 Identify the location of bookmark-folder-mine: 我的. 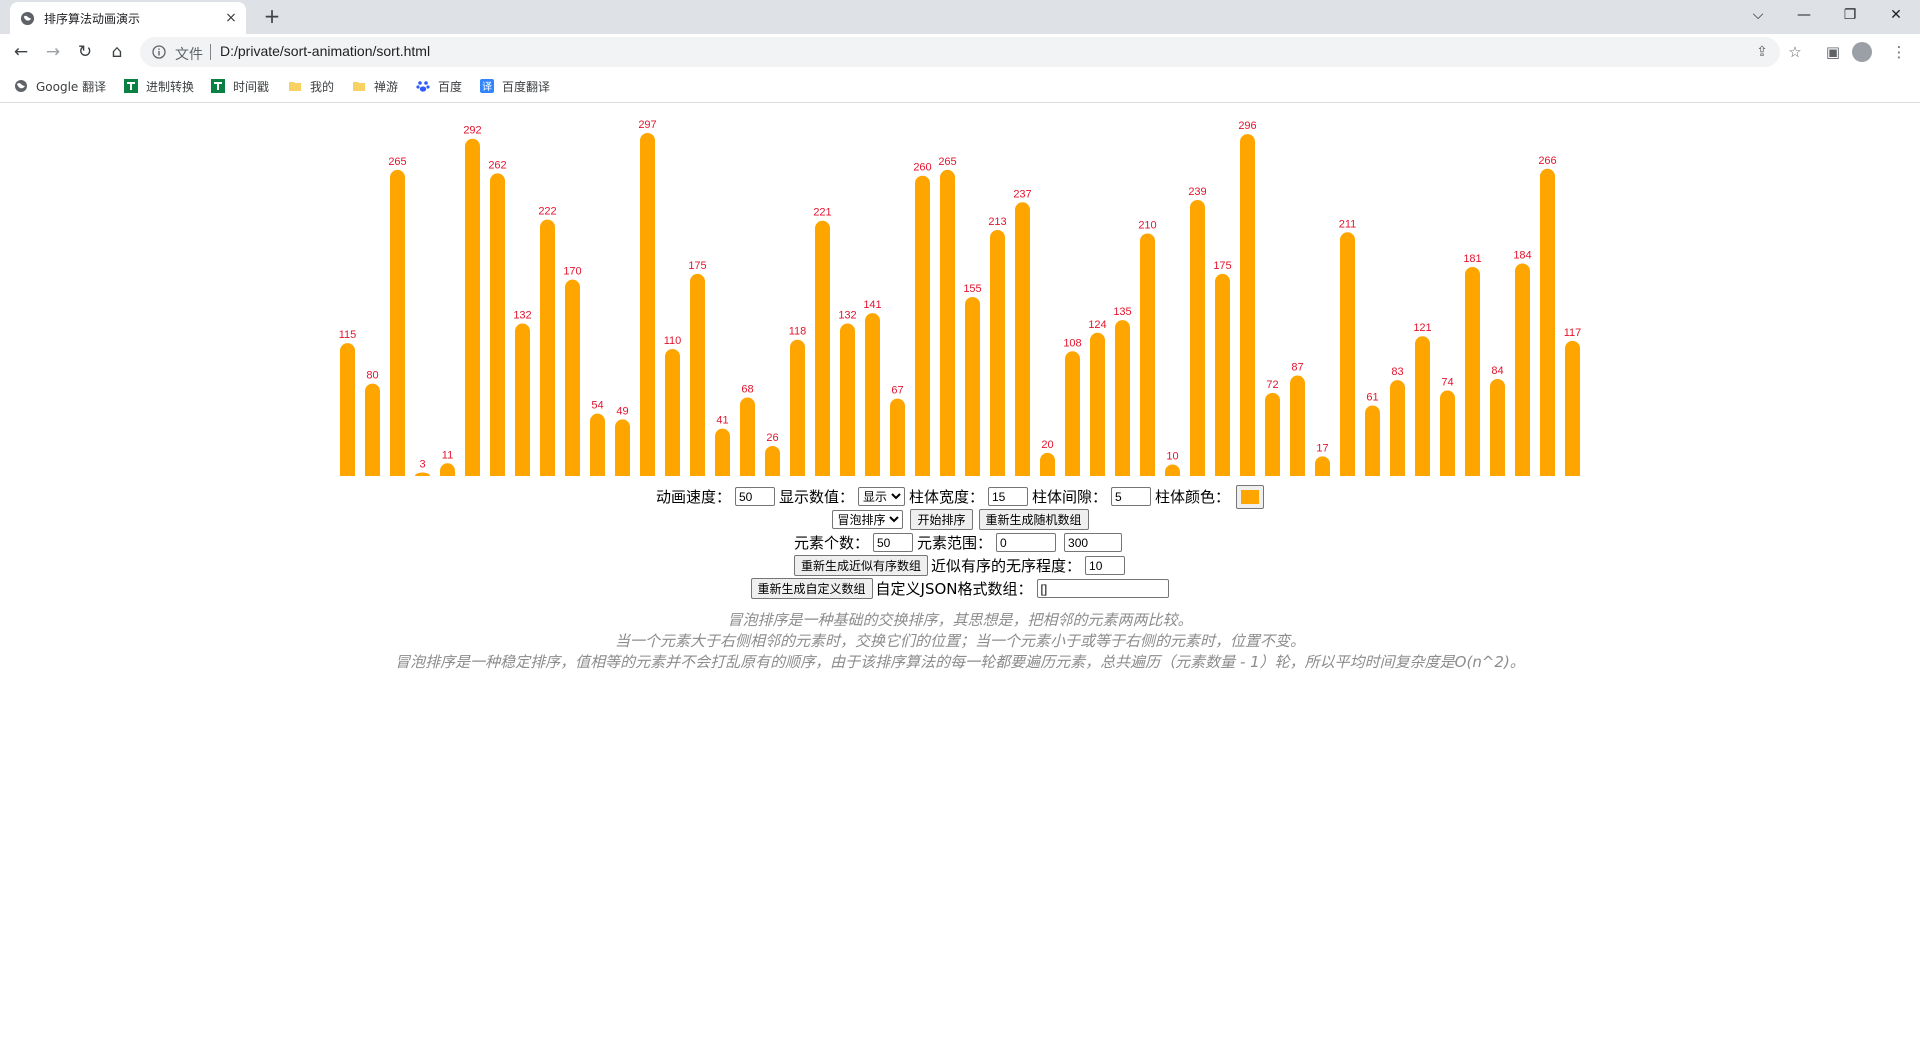
(311, 86).